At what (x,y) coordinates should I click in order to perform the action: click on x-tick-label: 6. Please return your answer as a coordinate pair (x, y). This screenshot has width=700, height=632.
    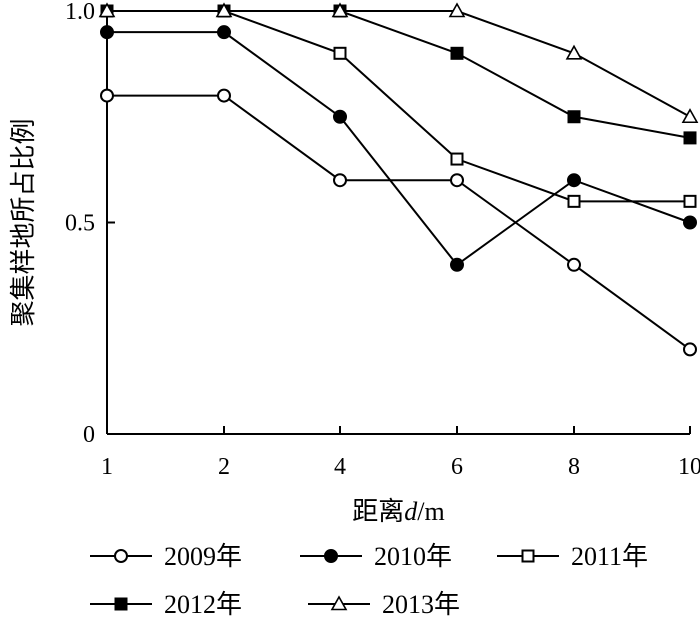
    Looking at the image, I should click on (457, 467).